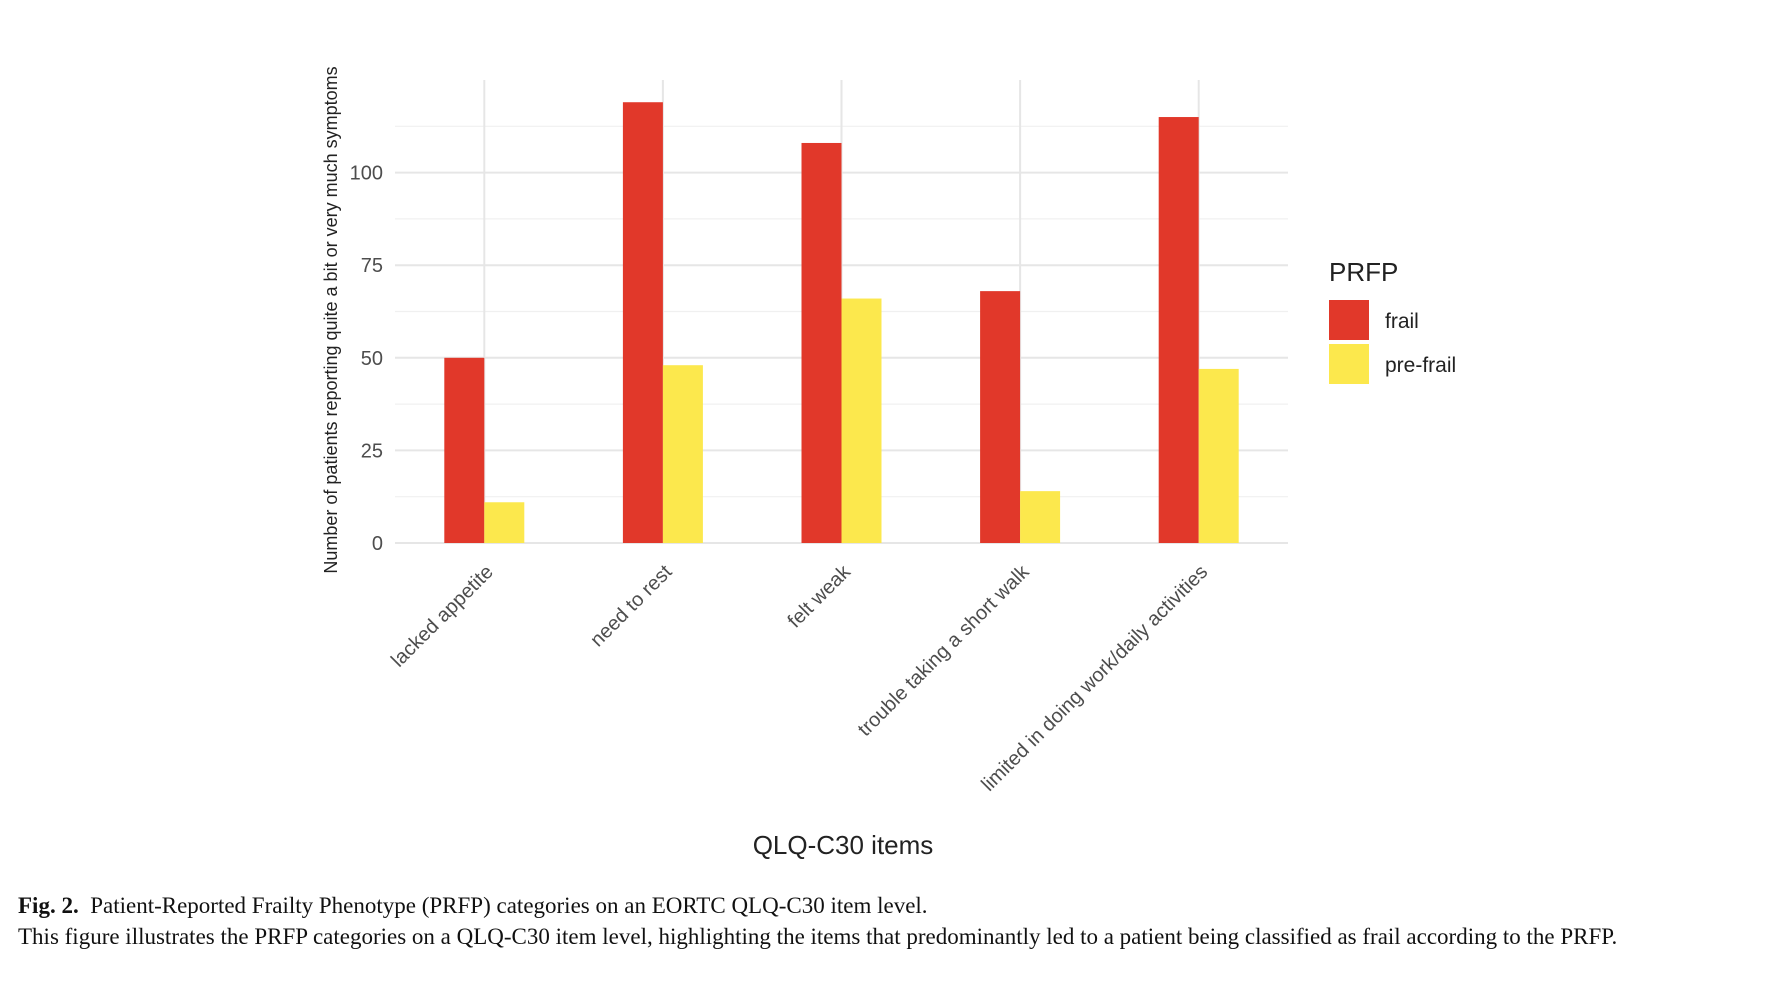 This screenshot has width=1766, height=994. What do you see at coordinates (377, 544) in the screenshot?
I see `y-tick-label: 0` at bounding box center [377, 544].